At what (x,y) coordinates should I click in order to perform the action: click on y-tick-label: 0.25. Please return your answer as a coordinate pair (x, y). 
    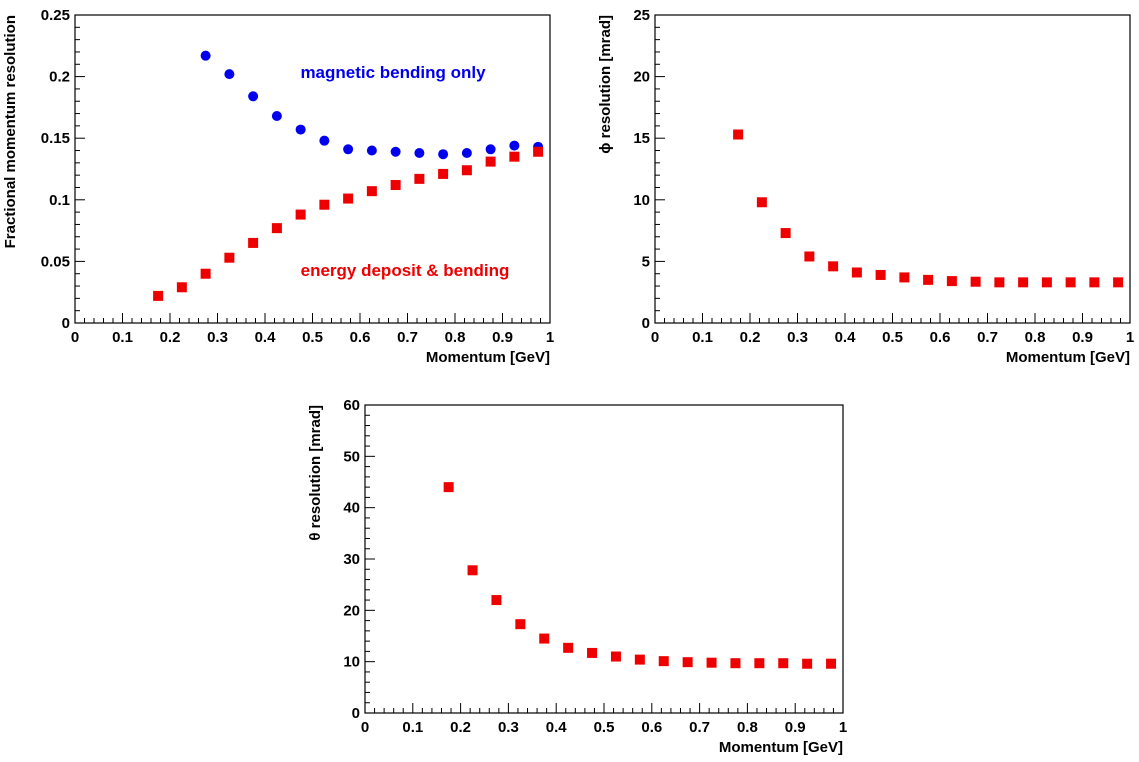
    Looking at the image, I should click on (55, 15).